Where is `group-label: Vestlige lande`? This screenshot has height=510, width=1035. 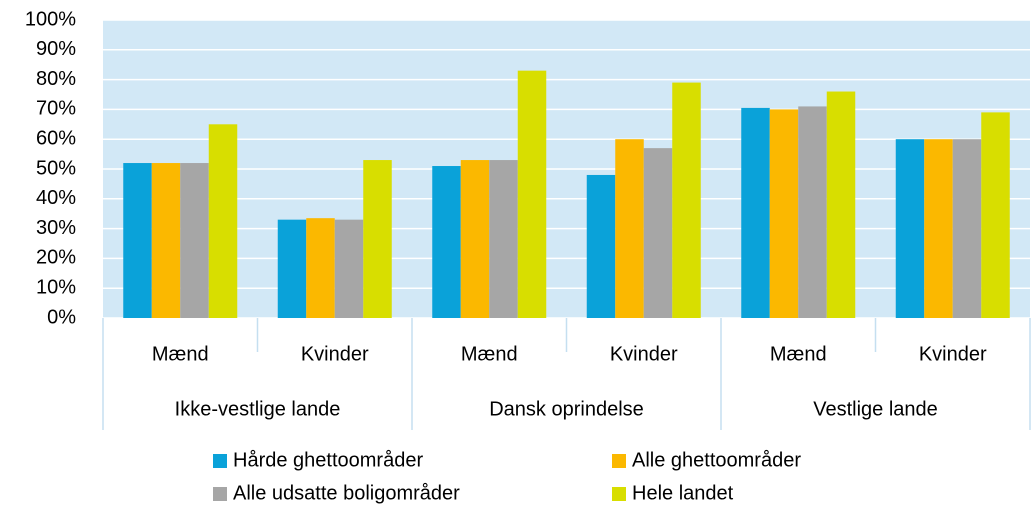
group-label: Vestlige lande is located at coordinates (875, 409).